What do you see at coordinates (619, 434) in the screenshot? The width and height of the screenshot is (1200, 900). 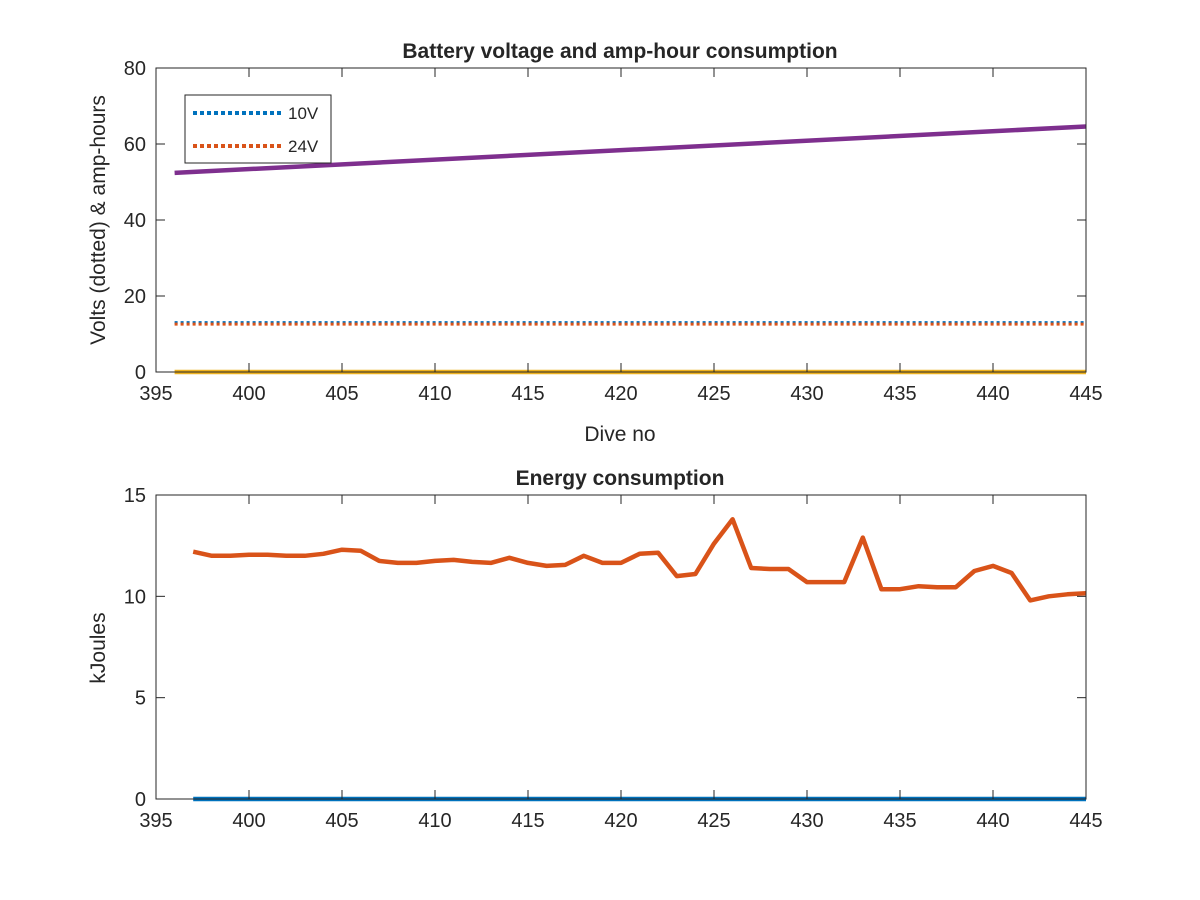 I see `x-axis-label: Dive no` at bounding box center [619, 434].